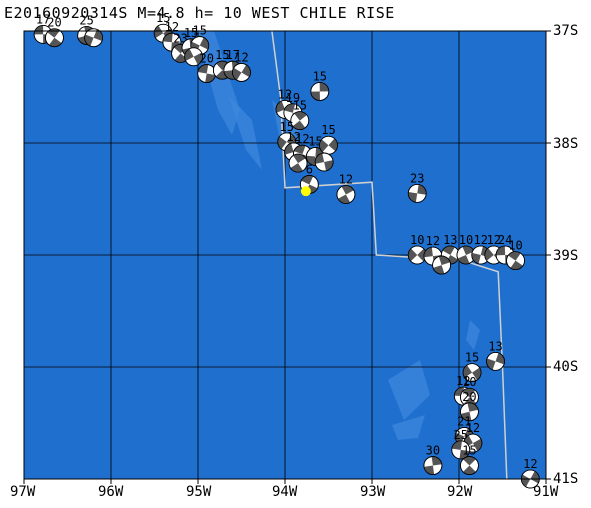  What do you see at coordinates (54, 23) in the screenshot?
I see `depth-label: 20` at bounding box center [54, 23].